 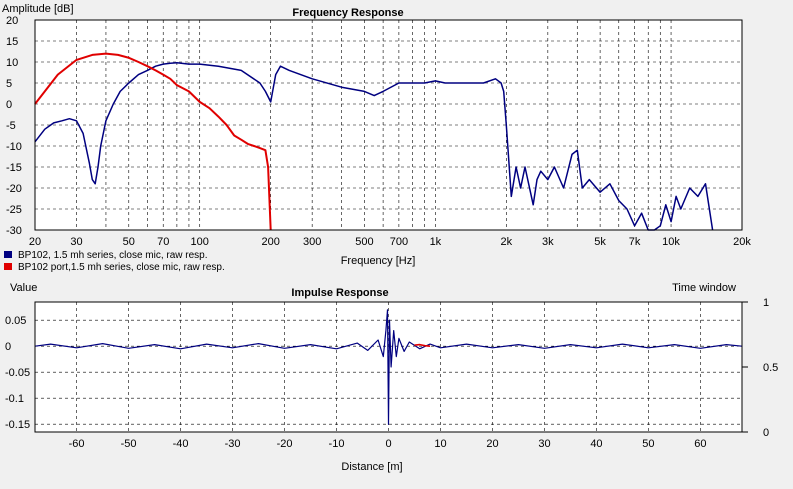 What do you see at coordinates (600, 242) in the screenshot?
I see `x-tick-label: 5k` at bounding box center [600, 242].